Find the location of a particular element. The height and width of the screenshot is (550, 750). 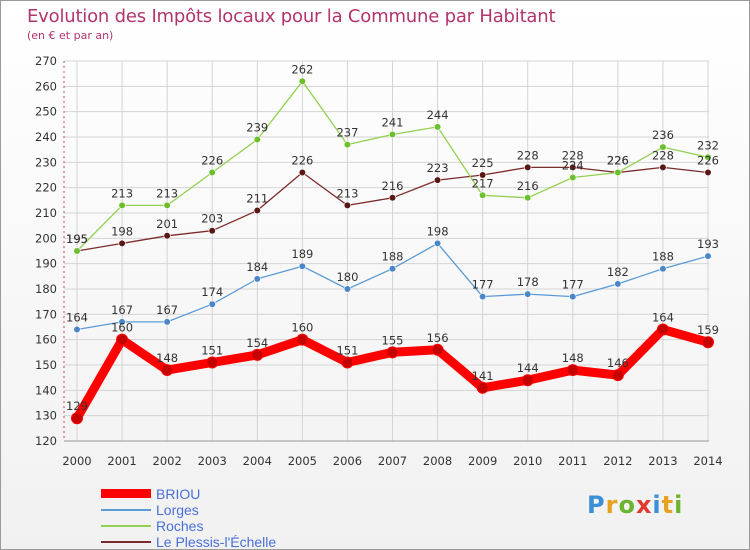

legend-swatch-briou is located at coordinates (126, 493).